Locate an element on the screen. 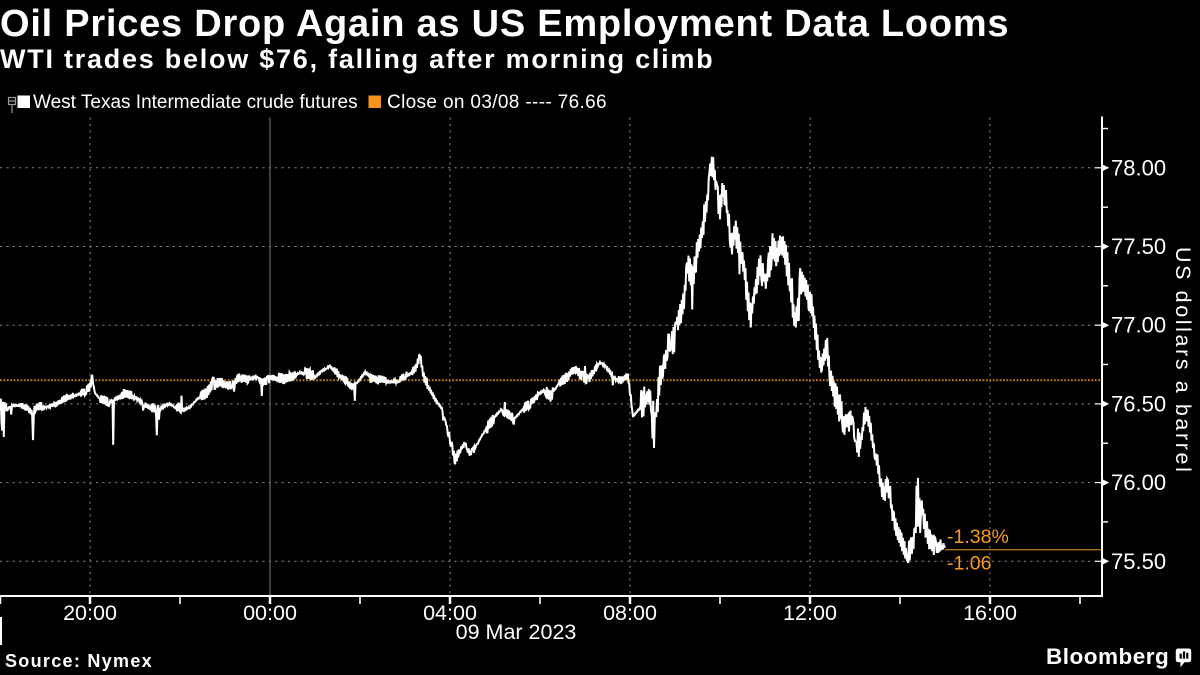 The height and width of the screenshot is (675, 1200). svg-text: 77.50 is located at coordinates (1138, 246).